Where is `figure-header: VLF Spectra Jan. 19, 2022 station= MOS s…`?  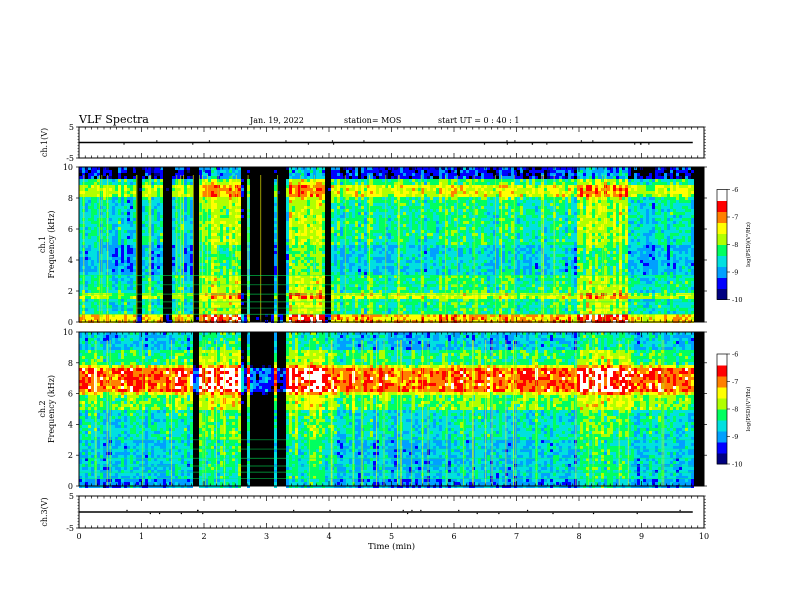
figure-header: VLF Spectra Jan. 19, 2022 station= MOS s… is located at coordinates (298, 119).